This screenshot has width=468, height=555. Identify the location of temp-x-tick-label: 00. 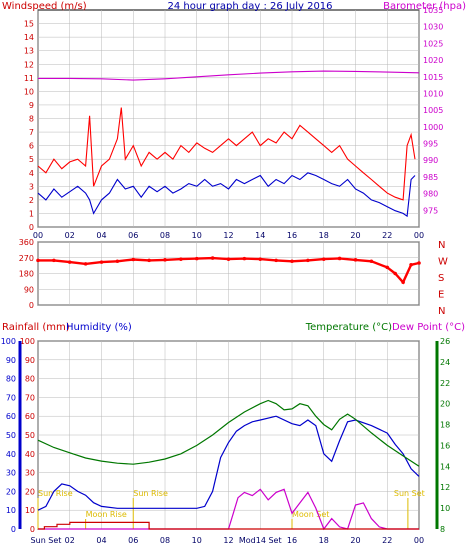
(419, 540).